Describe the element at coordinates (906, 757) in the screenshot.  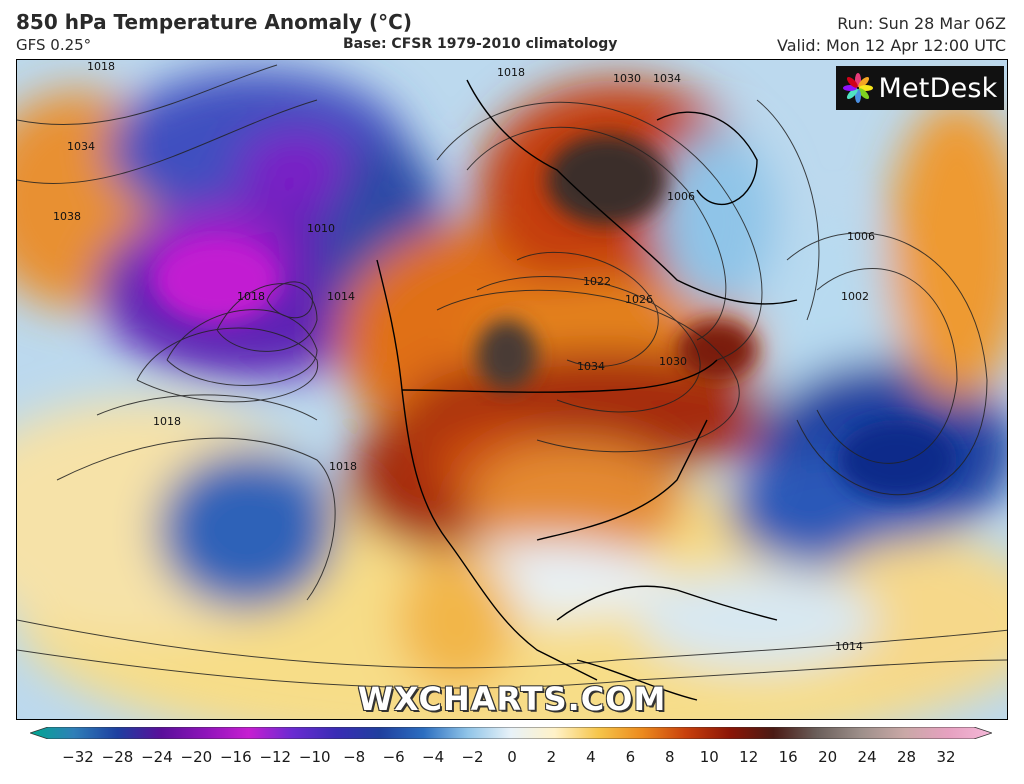
I see `colorbar-tick-label: 28` at that location.